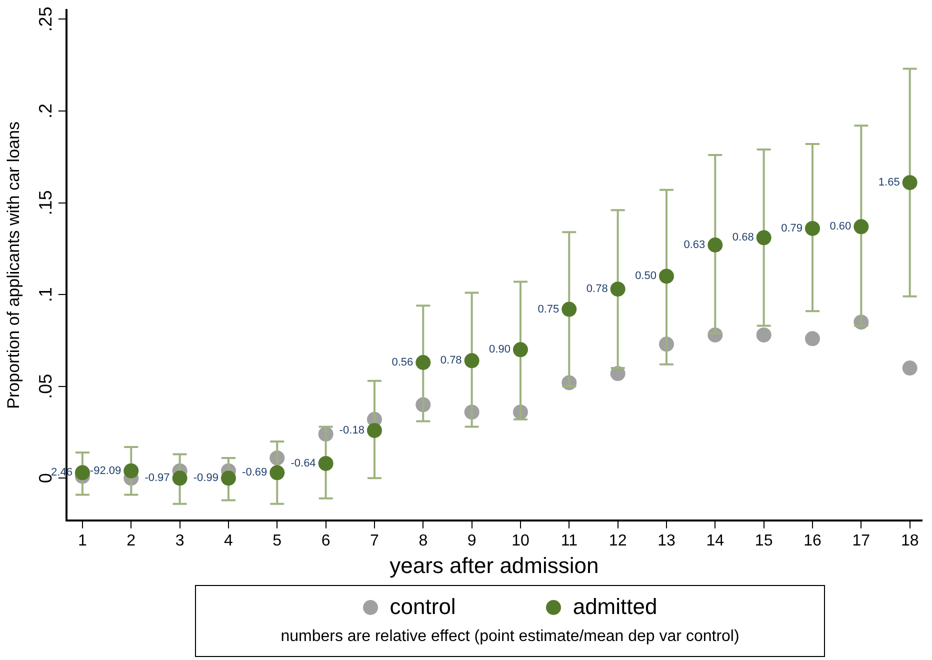  I want to click on x-tick-label: 17, so click(861, 541).